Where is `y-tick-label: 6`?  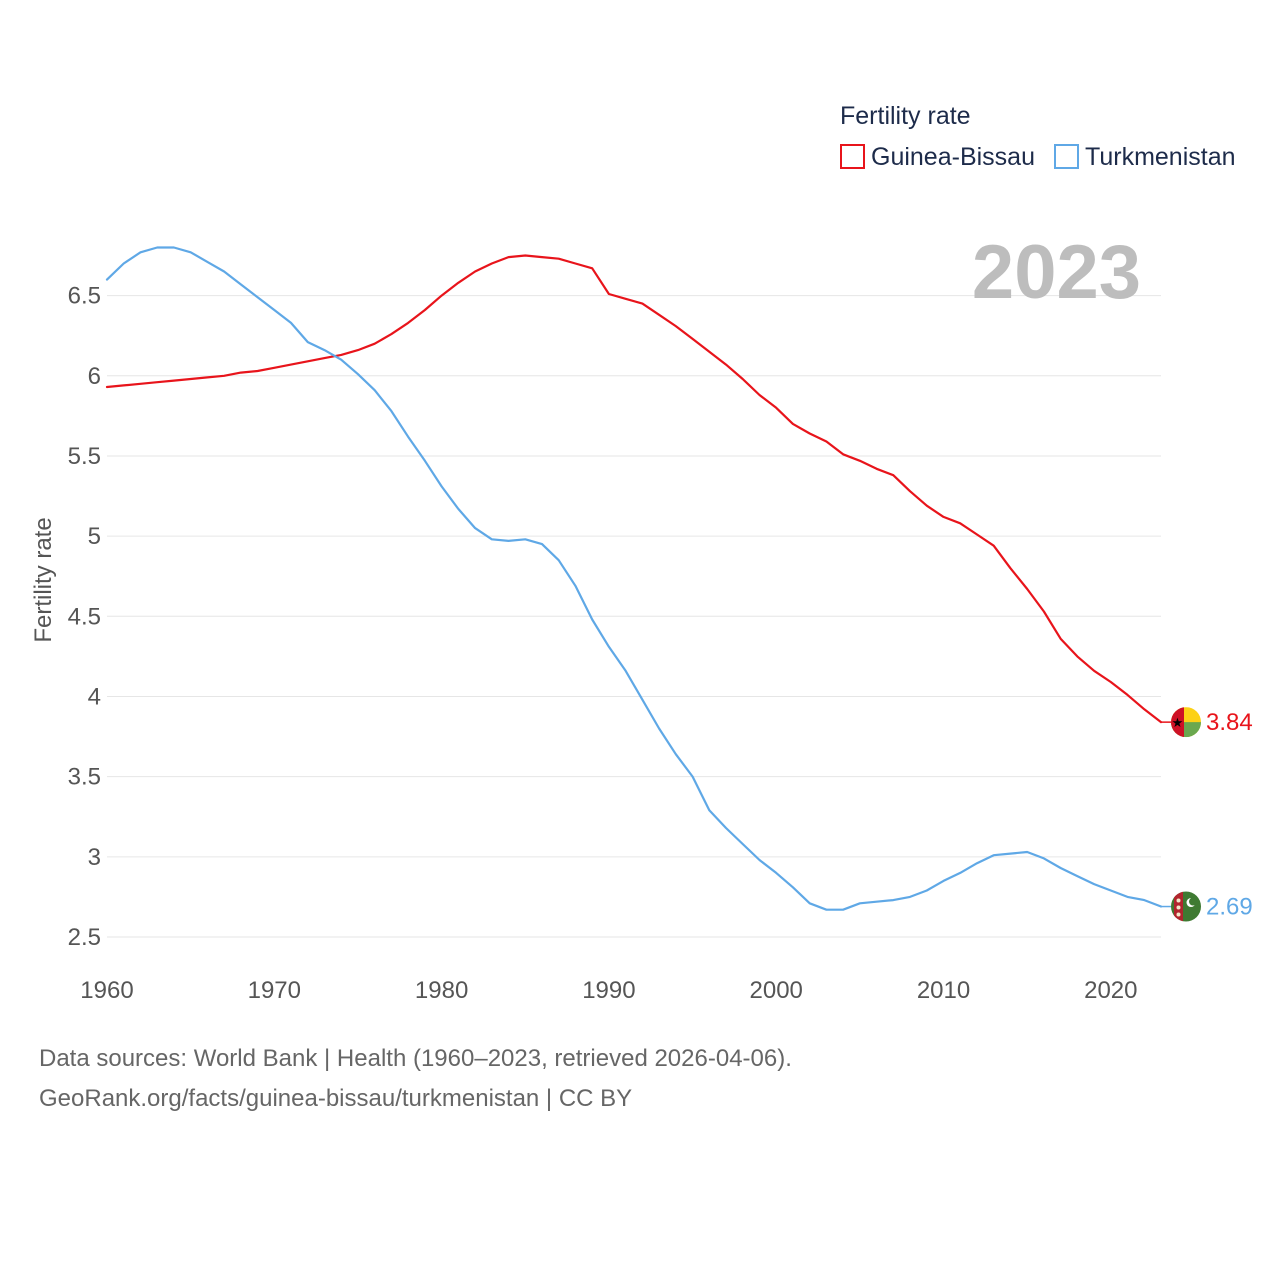
y-tick-label: 6 is located at coordinates (94, 376).